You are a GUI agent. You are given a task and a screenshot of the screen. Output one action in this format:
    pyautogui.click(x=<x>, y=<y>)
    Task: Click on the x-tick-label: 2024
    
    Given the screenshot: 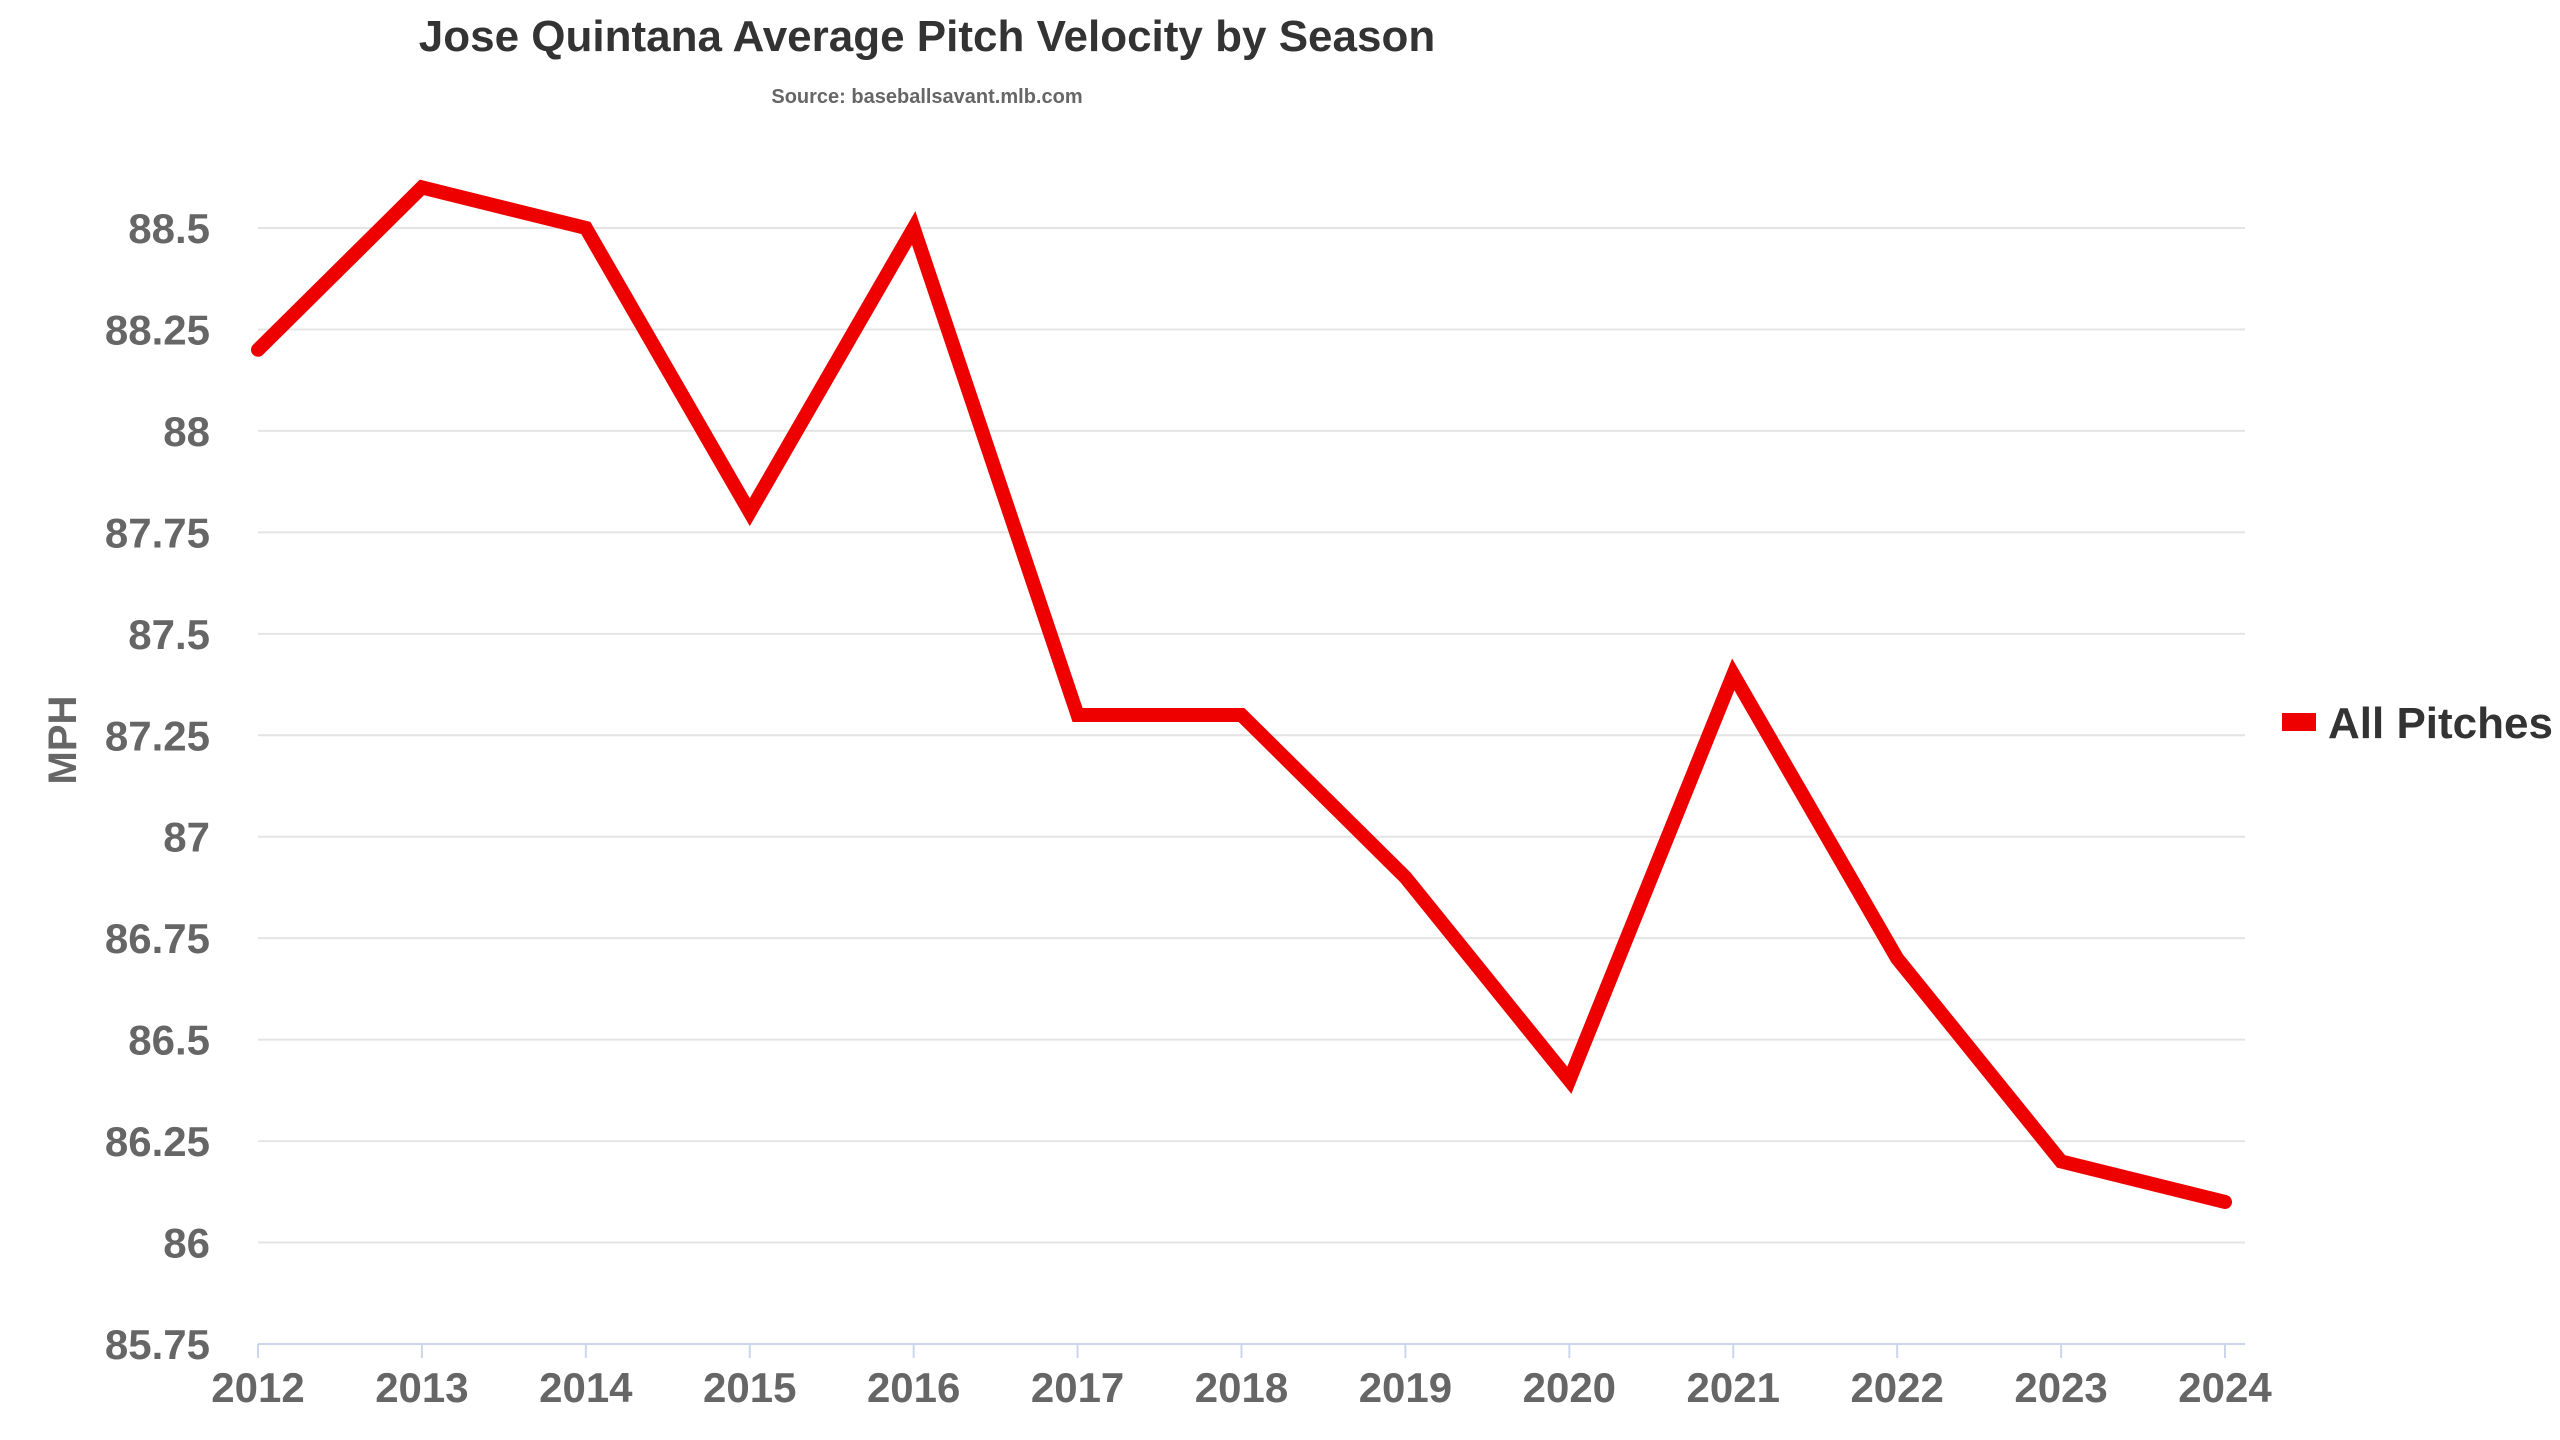 What is the action you would take?
    pyautogui.click(x=2225, y=1387)
    